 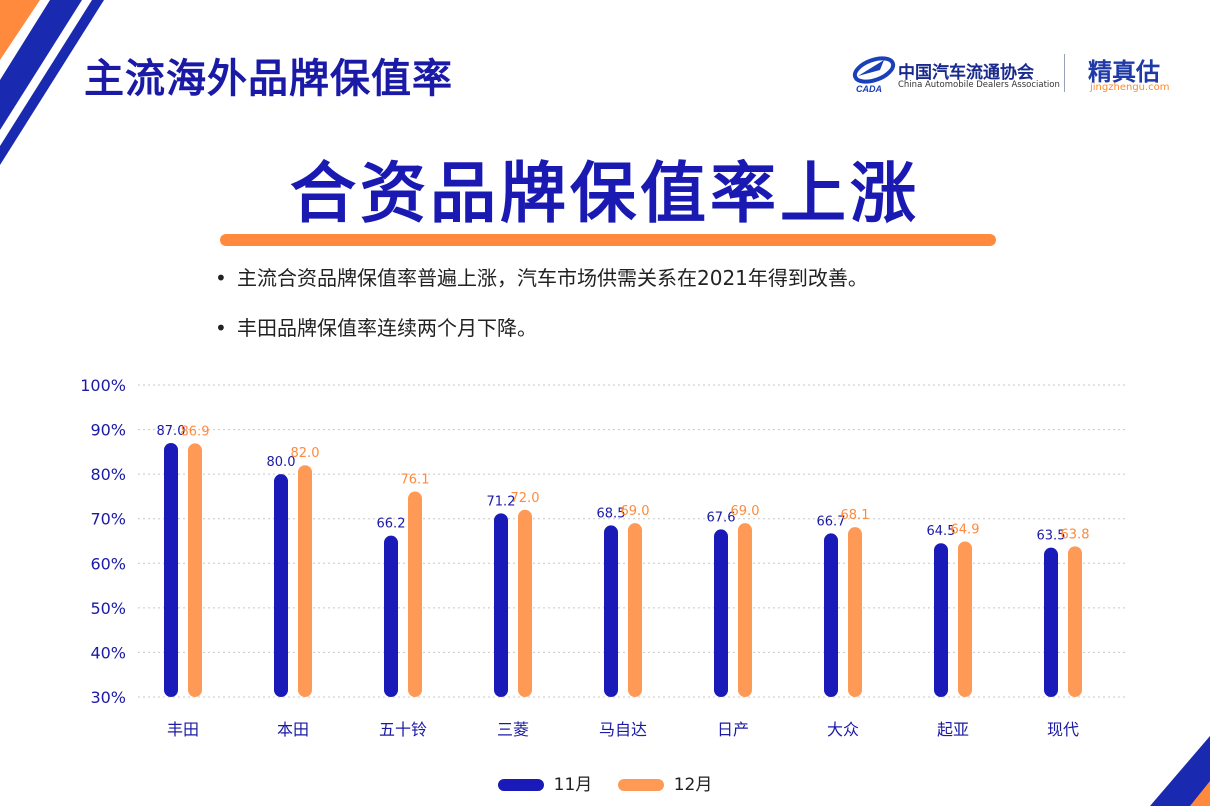 What do you see at coordinates (979, 85) in the screenshot?
I see `org-name-en: China Automobile Dealers Association` at bounding box center [979, 85].